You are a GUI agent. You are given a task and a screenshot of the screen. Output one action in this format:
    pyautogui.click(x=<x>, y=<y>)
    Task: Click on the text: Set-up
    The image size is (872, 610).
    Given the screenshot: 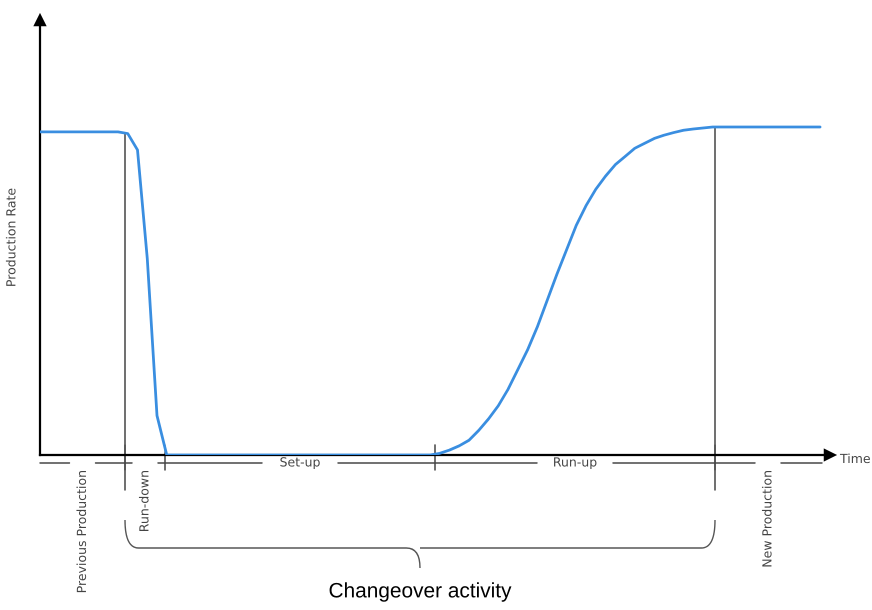 What is the action you would take?
    pyautogui.click(x=300, y=463)
    